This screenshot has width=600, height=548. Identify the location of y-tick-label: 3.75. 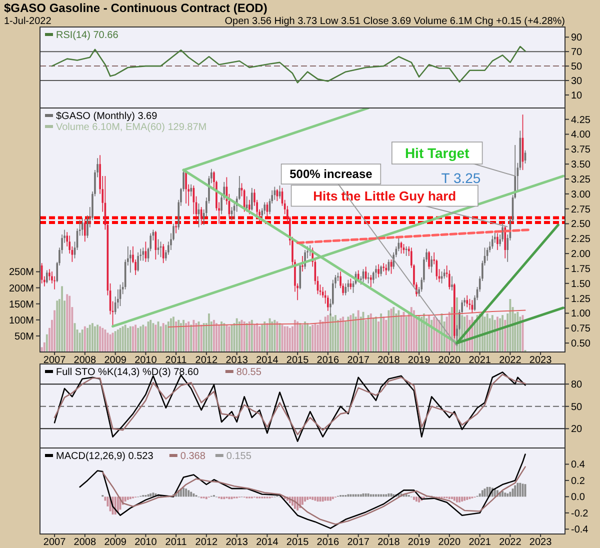
(581, 150).